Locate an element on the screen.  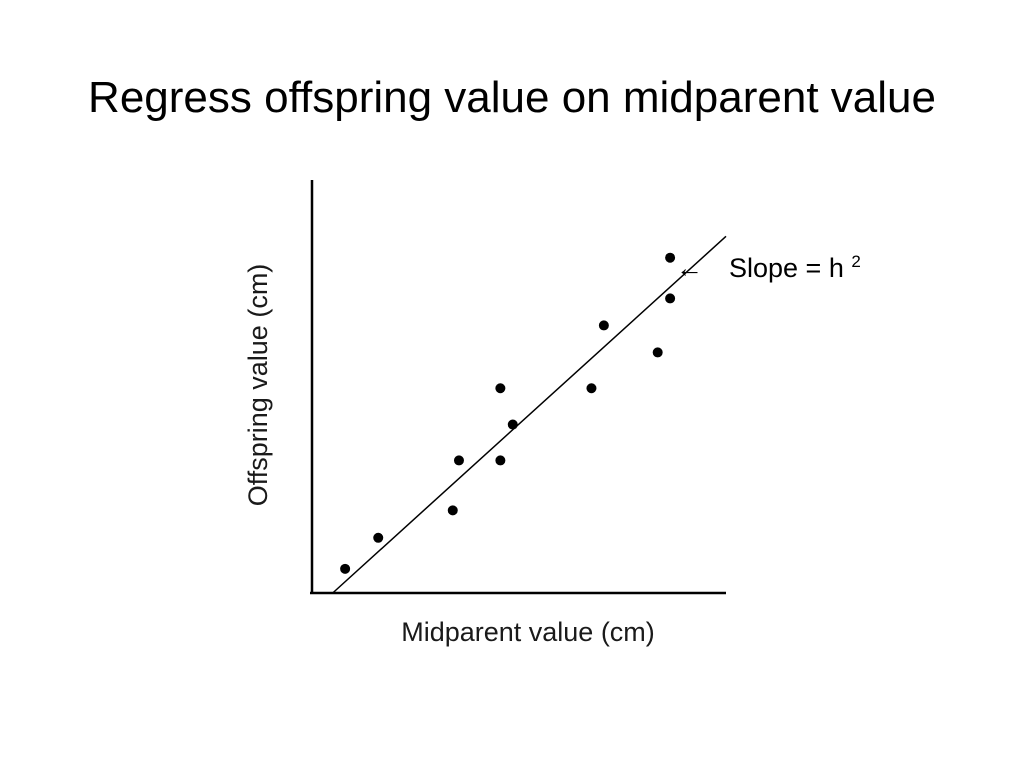
slope-annotation-superscript: 2 is located at coordinates (855, 261).